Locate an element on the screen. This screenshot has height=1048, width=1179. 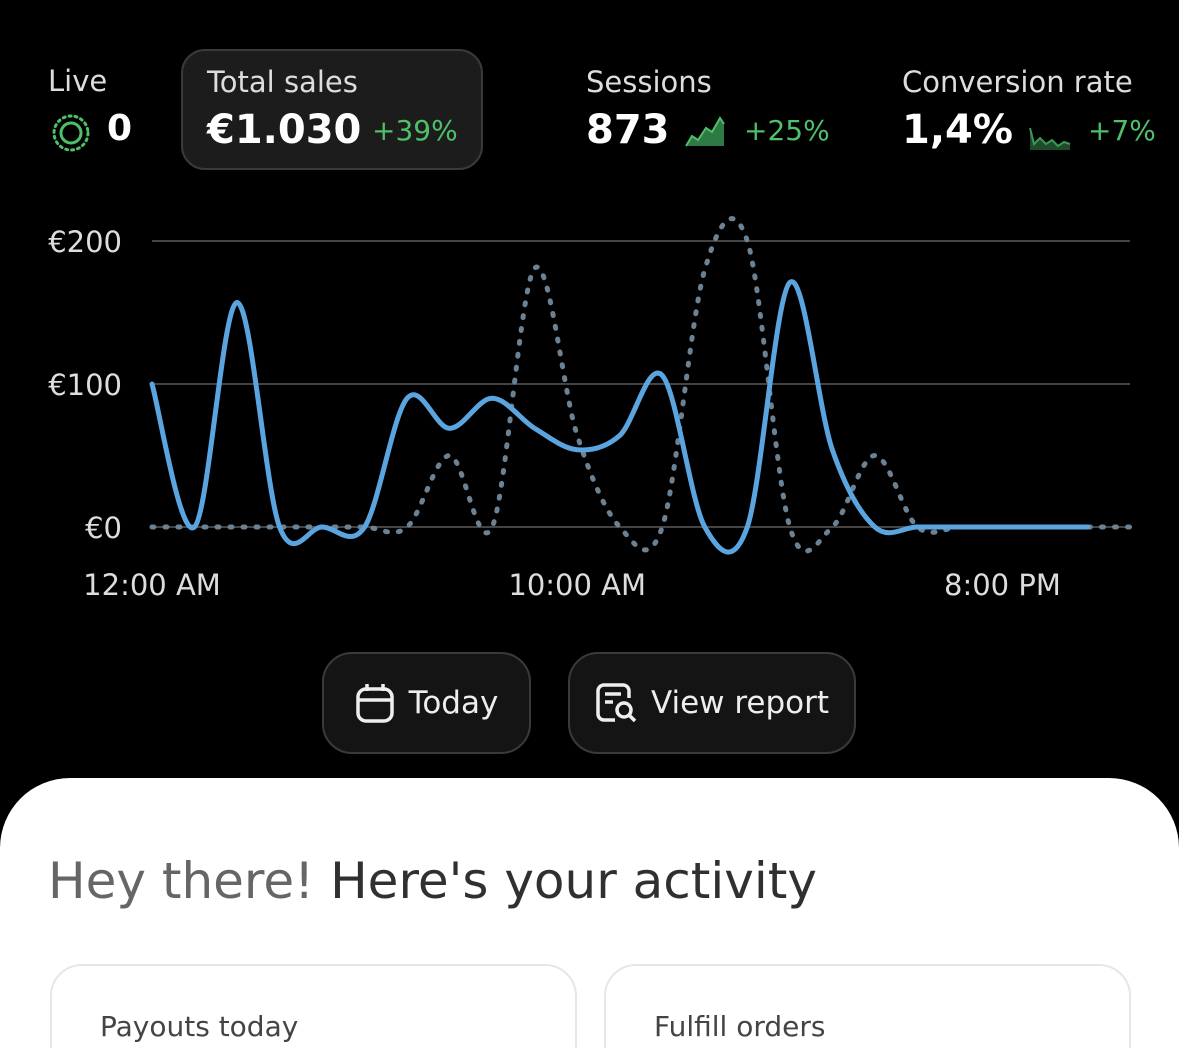
metric-label: Live is located at coordinates (78, 81).